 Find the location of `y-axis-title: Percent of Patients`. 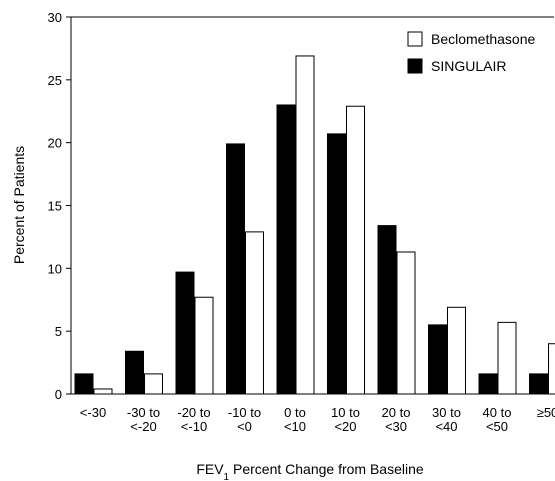

y-axis-title: Percent of Patients is located at coordinates (19, 205).